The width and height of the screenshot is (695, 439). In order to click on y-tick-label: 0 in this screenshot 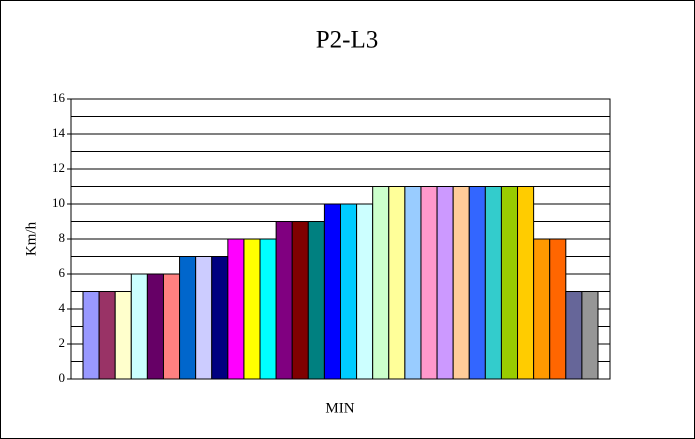, I will do `click(62, 377)`.